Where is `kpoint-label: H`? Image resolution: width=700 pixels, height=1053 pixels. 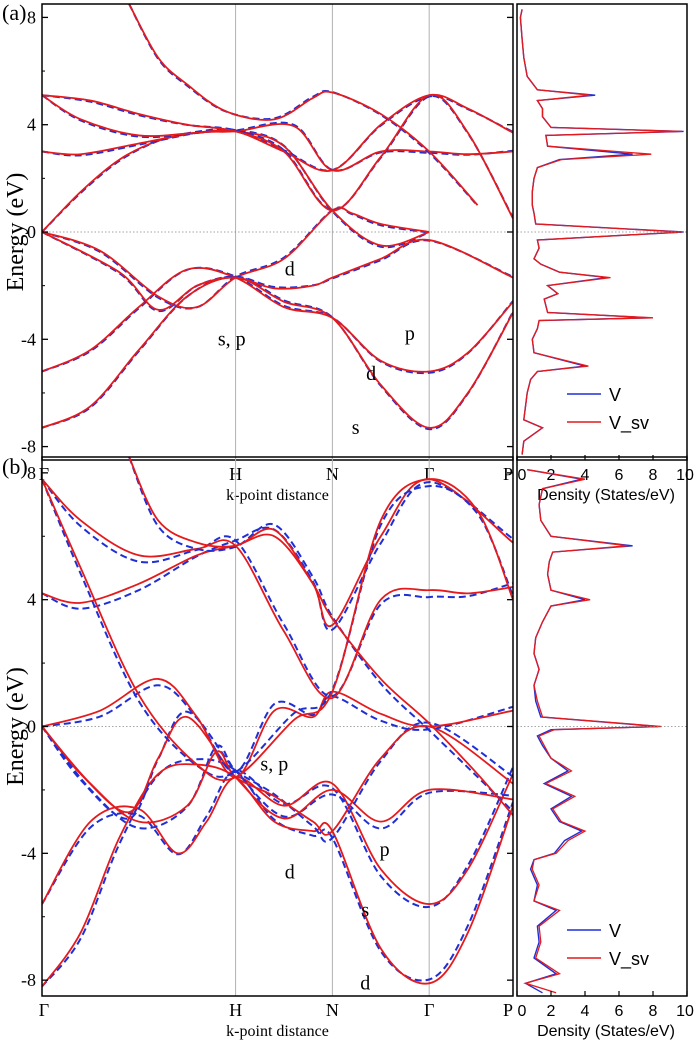
kpoint-label: H is located at coordinates (235, 1010).